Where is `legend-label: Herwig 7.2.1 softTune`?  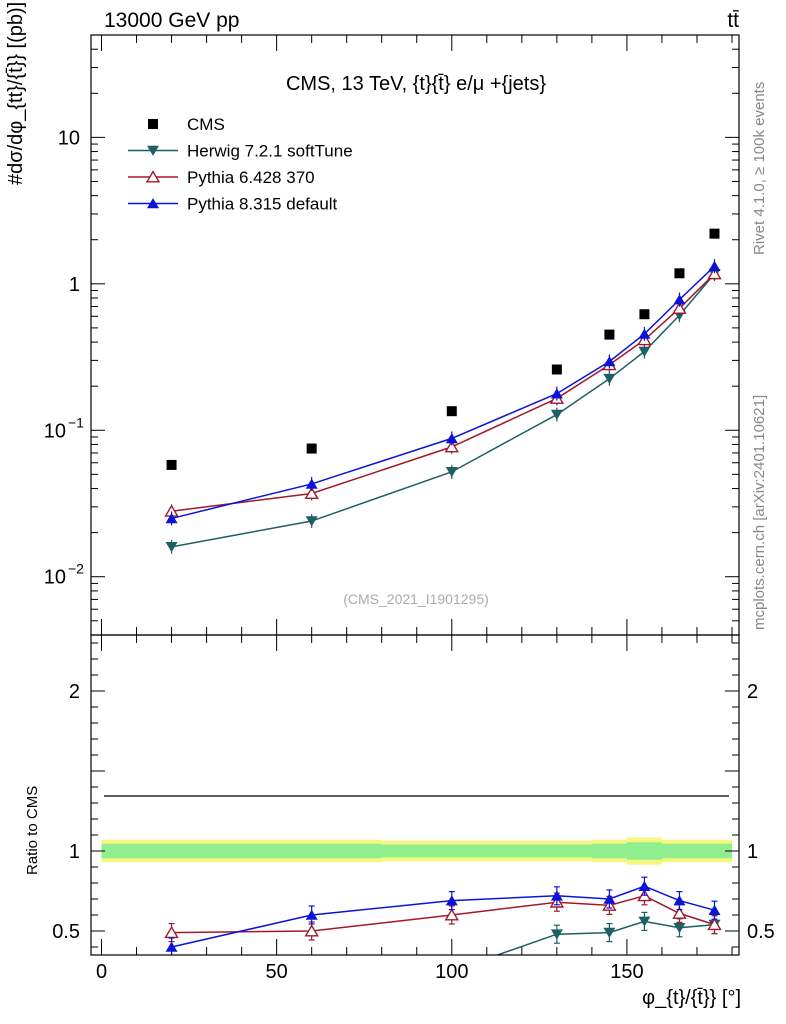
legend-label: Herwig 7.2.1 softTune is located at coordinates (270, 151).